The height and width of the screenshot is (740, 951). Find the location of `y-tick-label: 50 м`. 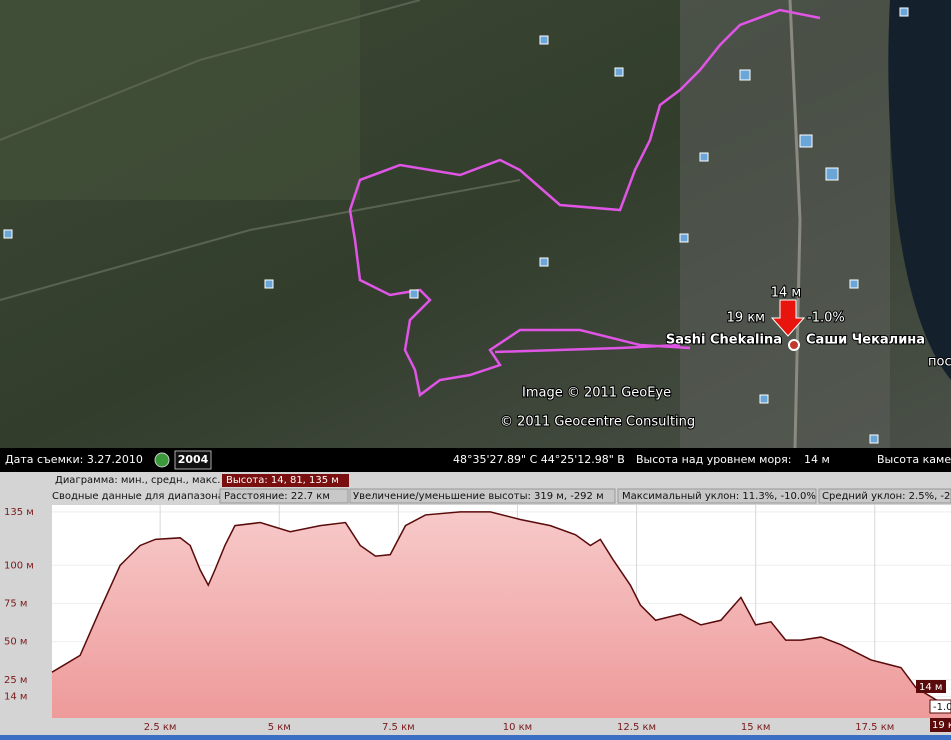

y-tick-label: 50 м is located at coordinates (15, 642).